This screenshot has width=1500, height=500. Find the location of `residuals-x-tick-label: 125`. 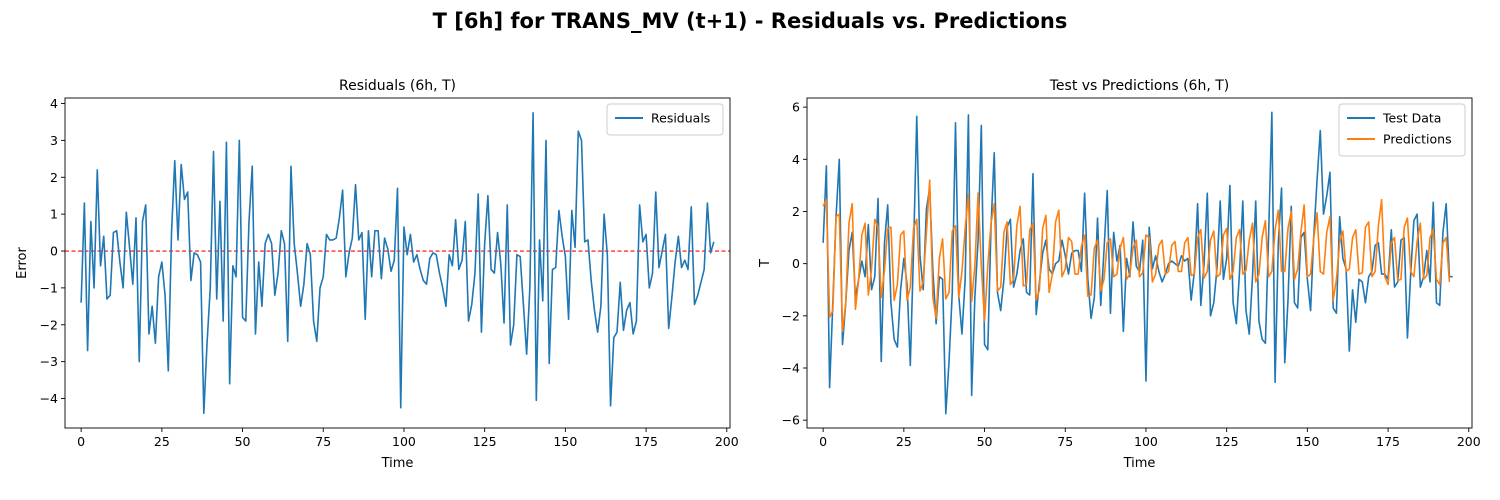

residuals-x-tick-label: 125 is located at coordinates (485, 441).